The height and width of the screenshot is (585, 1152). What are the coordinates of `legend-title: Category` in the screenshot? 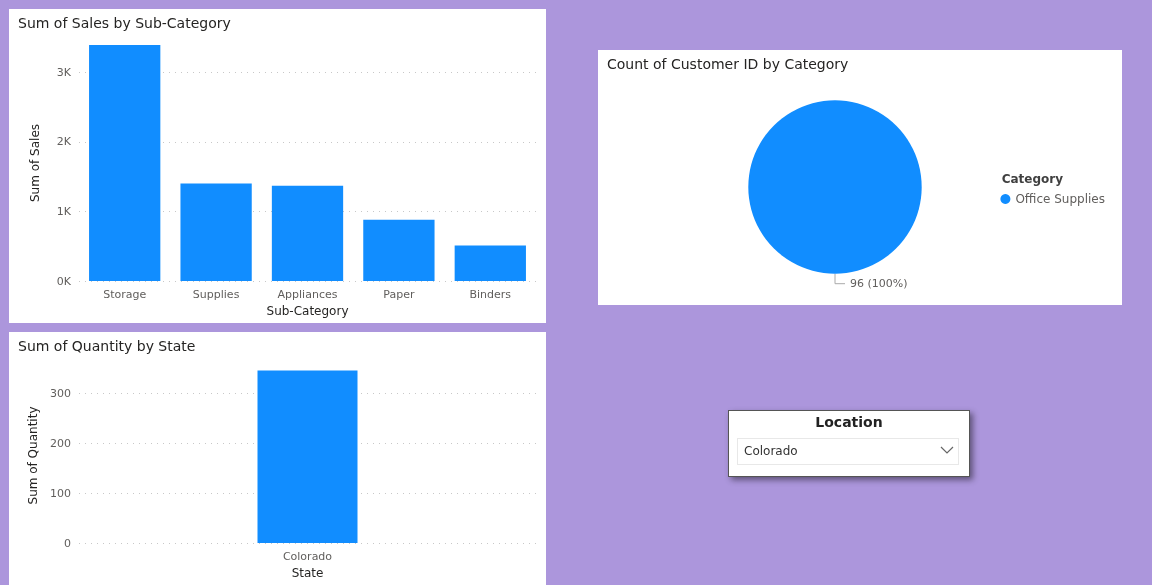 It's located at (1032, 179).